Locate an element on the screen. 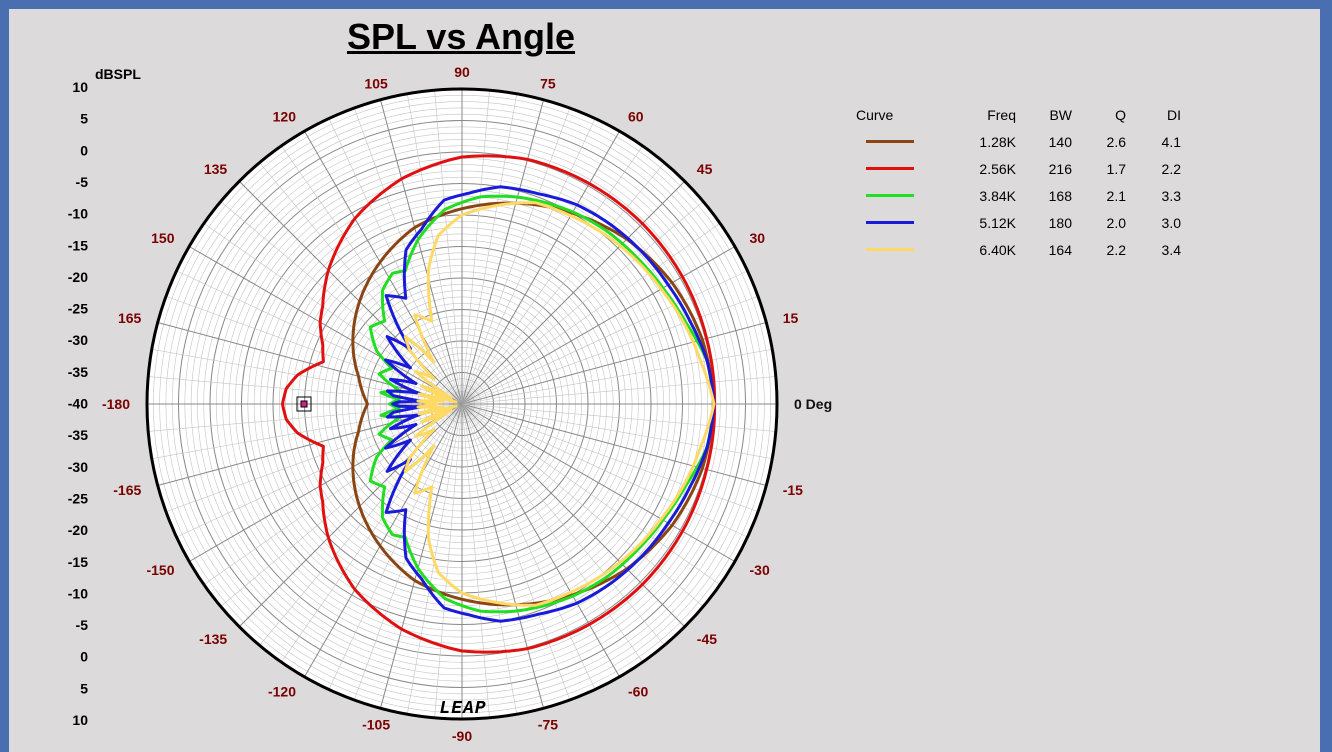 The image size is (1332, 752). angle-tick-label: 30 is located at coordinates (758, 238).